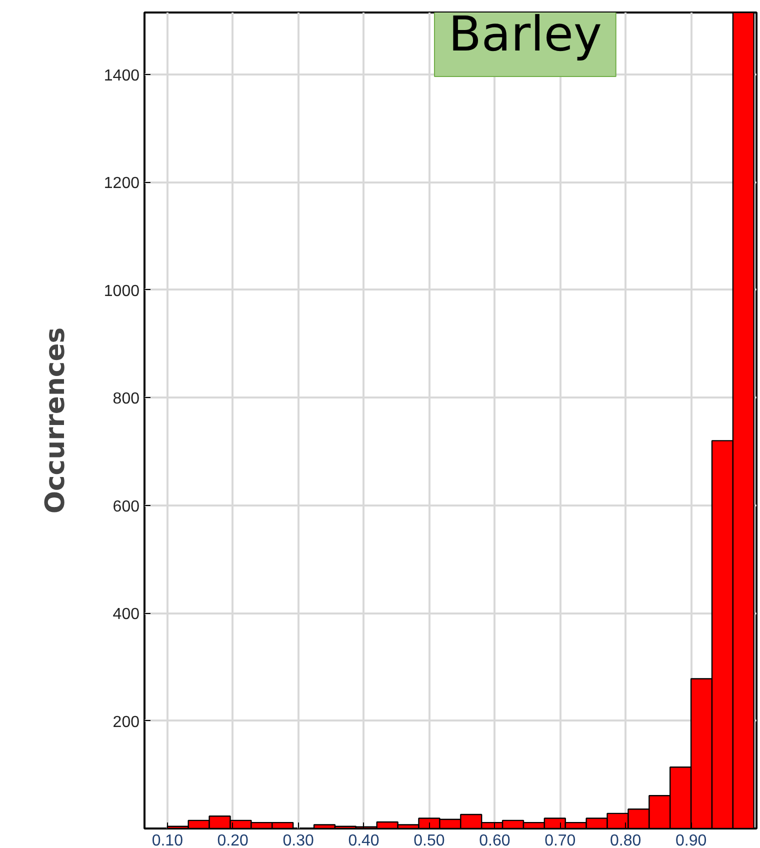  Describe the element at coordinates (233, 840) in the screenshot. I see `x-tick-label: 0.20` at that location.